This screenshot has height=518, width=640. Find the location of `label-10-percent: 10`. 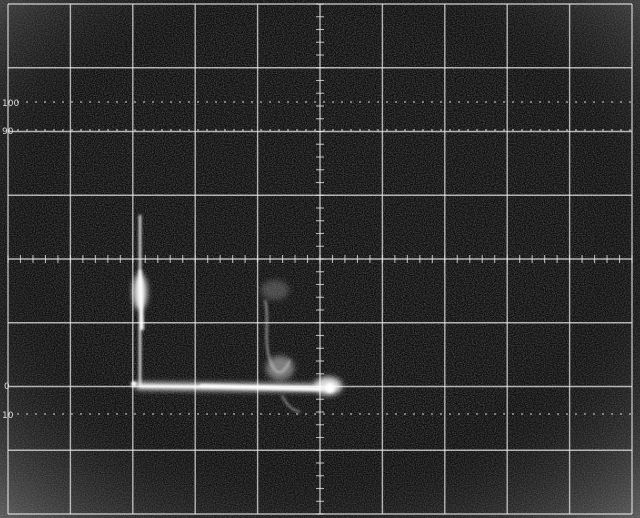

label-10-percent: 10 is located at coordinates (8, 416).